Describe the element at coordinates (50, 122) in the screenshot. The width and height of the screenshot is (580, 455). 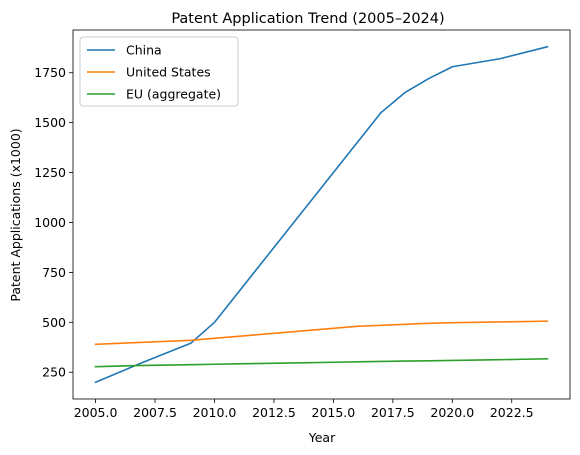
I see `y-tick-label: 1500` at that location.